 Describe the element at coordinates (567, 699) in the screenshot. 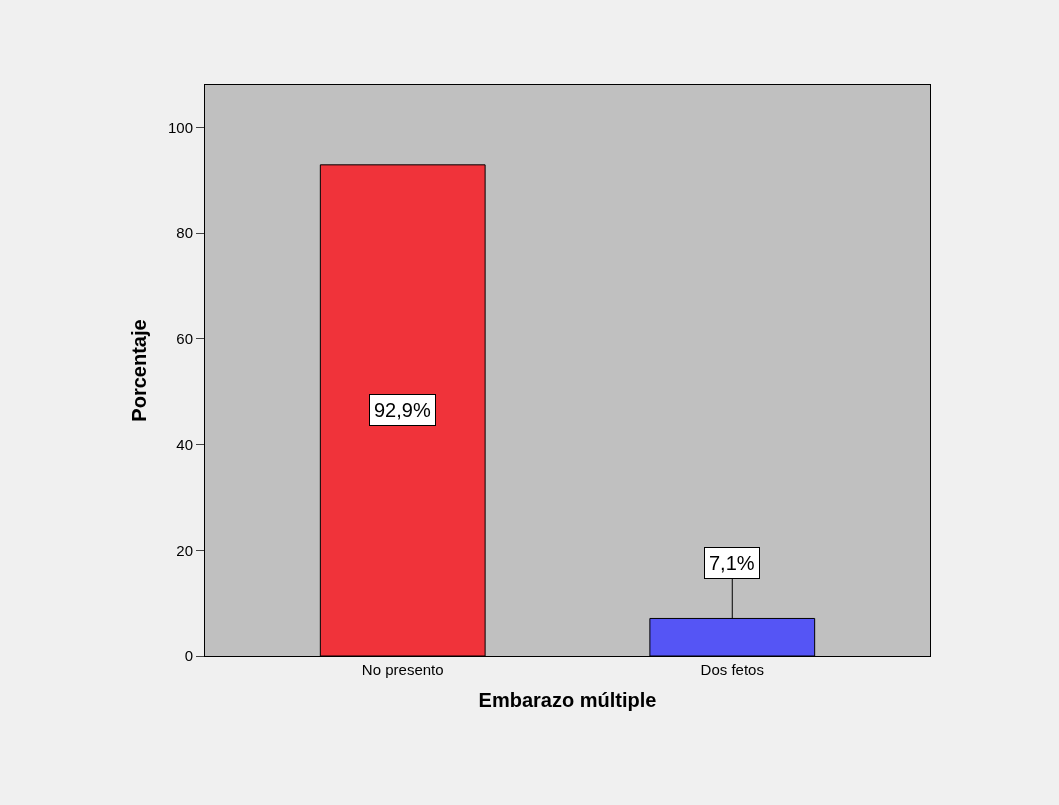

I see `x-axis-title: Embarazo múltiple` at that location.